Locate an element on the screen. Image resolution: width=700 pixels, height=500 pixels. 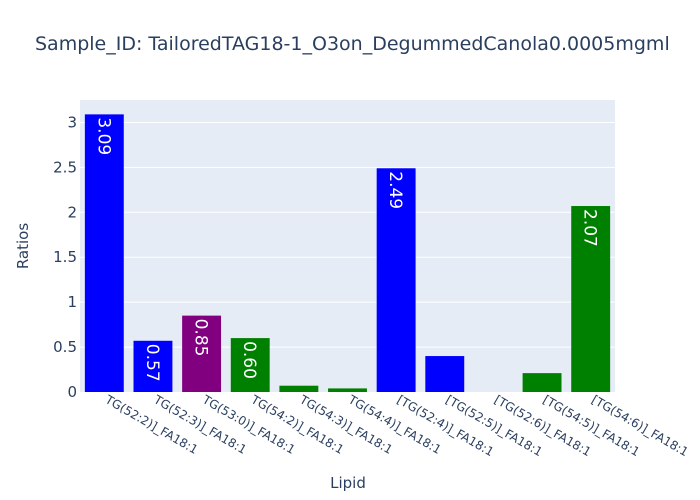
y-axis-title: Ratios is located at coordinates (23, 246).